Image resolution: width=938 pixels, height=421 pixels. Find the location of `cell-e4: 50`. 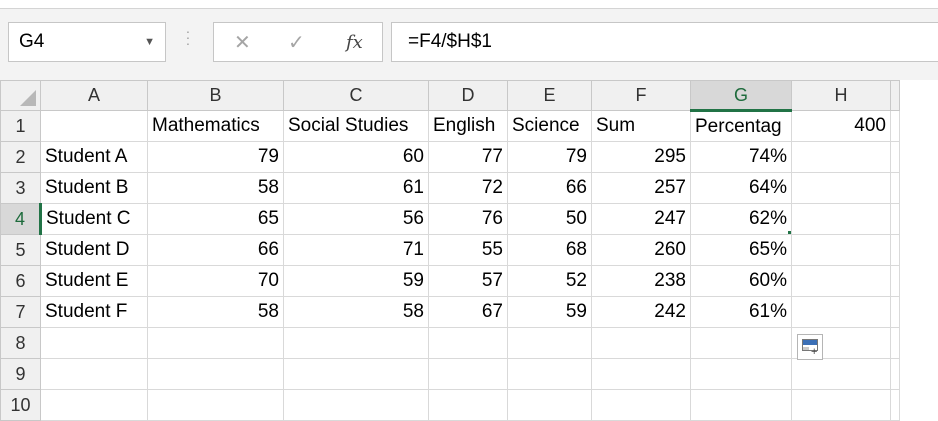

cell-e4: 50 is located at coordinates (549, 219).